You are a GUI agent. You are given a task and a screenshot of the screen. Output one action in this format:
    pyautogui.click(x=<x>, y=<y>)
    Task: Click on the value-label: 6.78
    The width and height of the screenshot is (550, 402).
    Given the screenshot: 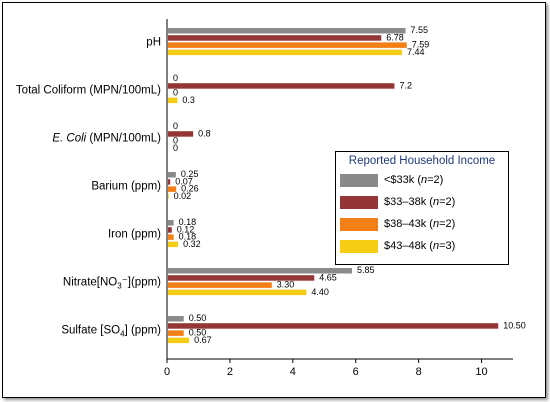 What is the action you would take?
    pyautogui.click(x=395, y=37)
    